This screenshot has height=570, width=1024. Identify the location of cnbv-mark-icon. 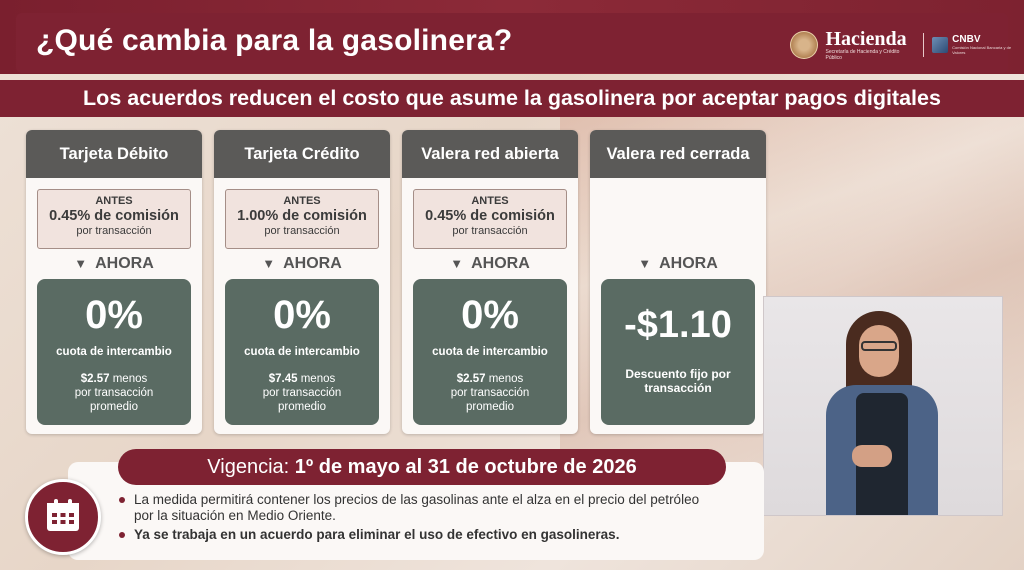
(940, 45).